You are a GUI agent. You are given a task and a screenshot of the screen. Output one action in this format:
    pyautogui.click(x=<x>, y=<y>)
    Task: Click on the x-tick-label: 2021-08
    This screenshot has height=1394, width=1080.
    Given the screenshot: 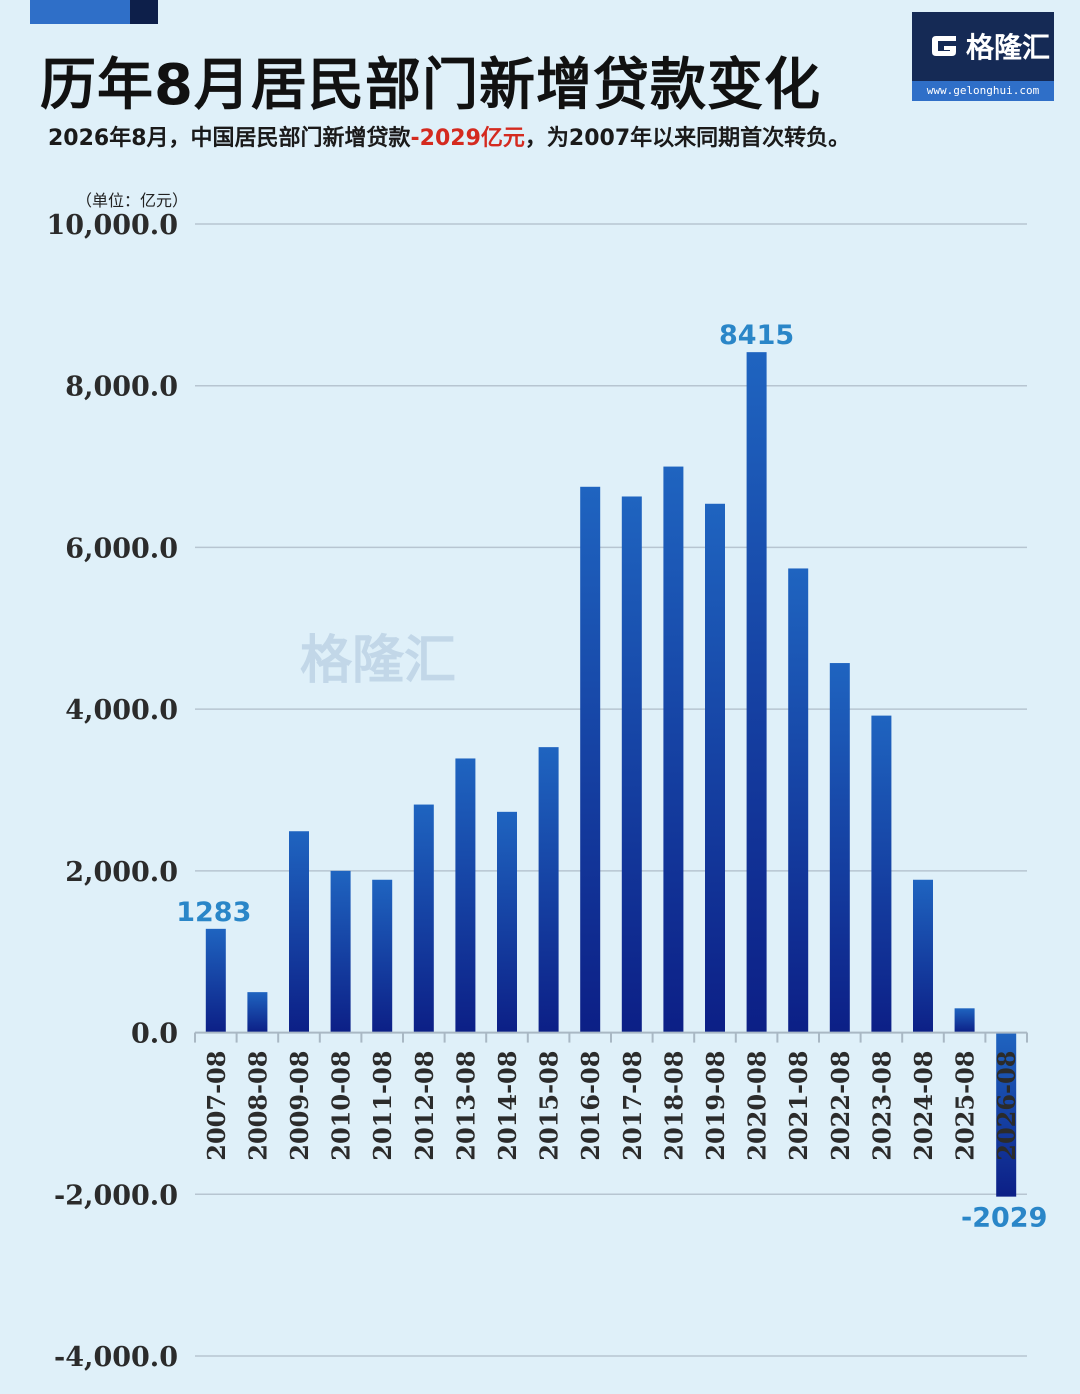 What is the action you would take?
    pyautogui.click(x=798, y=1106)
    